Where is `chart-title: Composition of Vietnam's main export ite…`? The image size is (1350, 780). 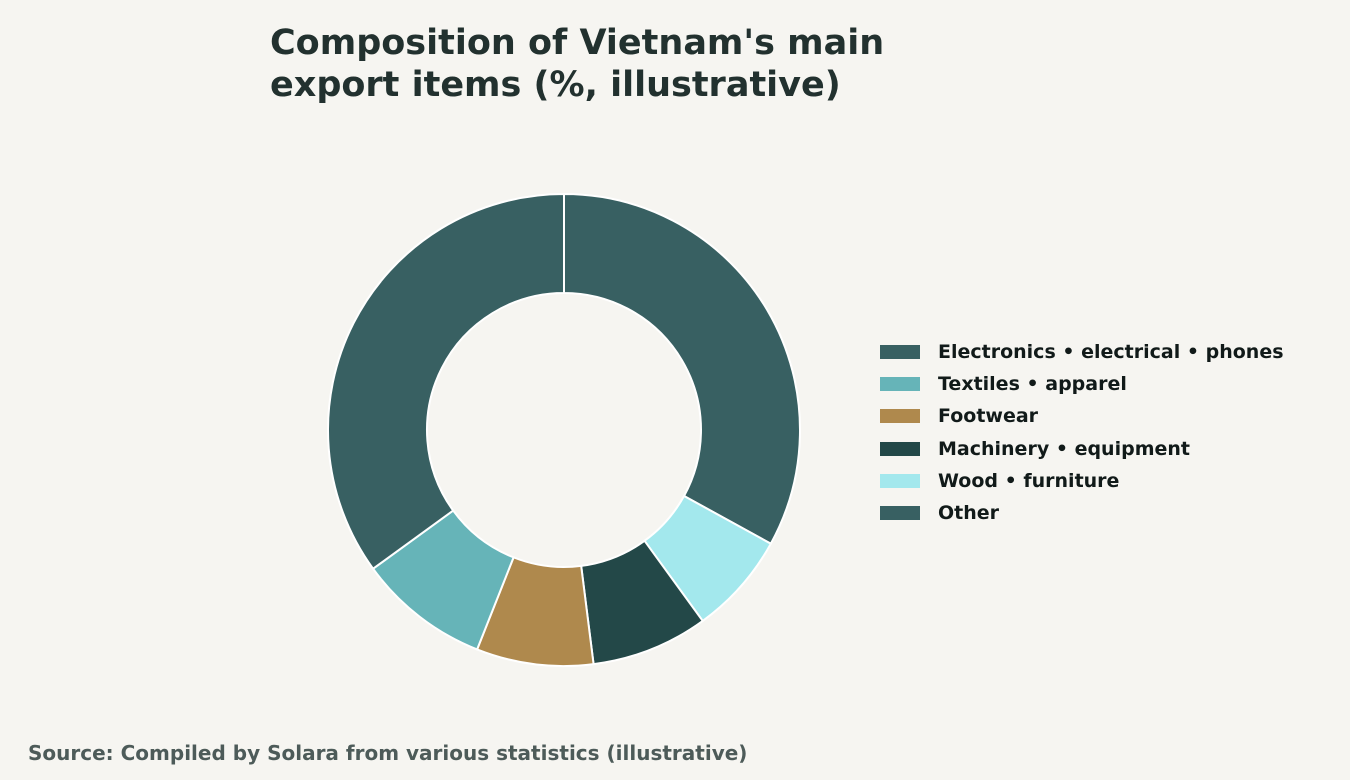 chart-title: Composition of Vietnam's main export ite… is located at coordinates (577, 64).